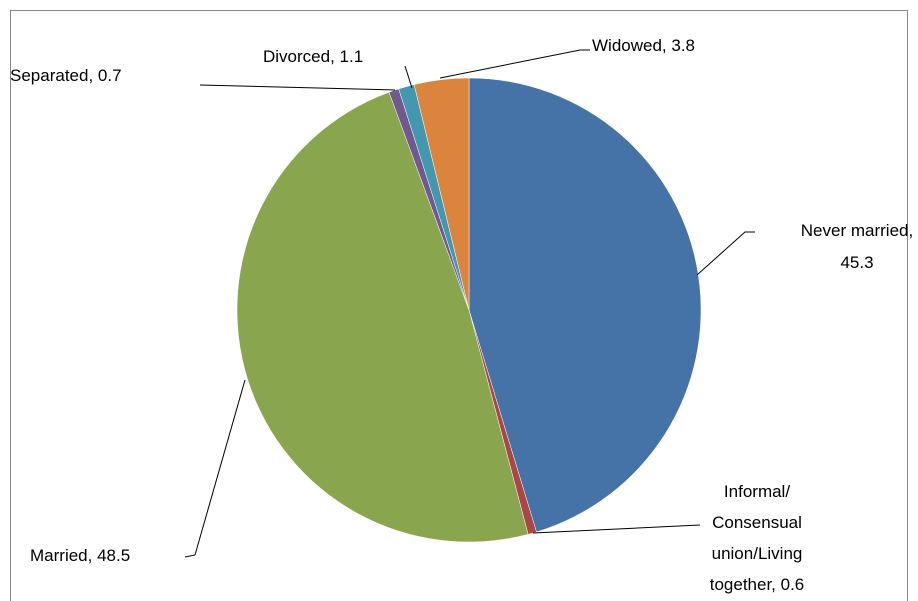  What do you see at coordinates (80, 555) in the screenshot?
I see `data-label: Married, 48.5` at bounding box center [80, 555].